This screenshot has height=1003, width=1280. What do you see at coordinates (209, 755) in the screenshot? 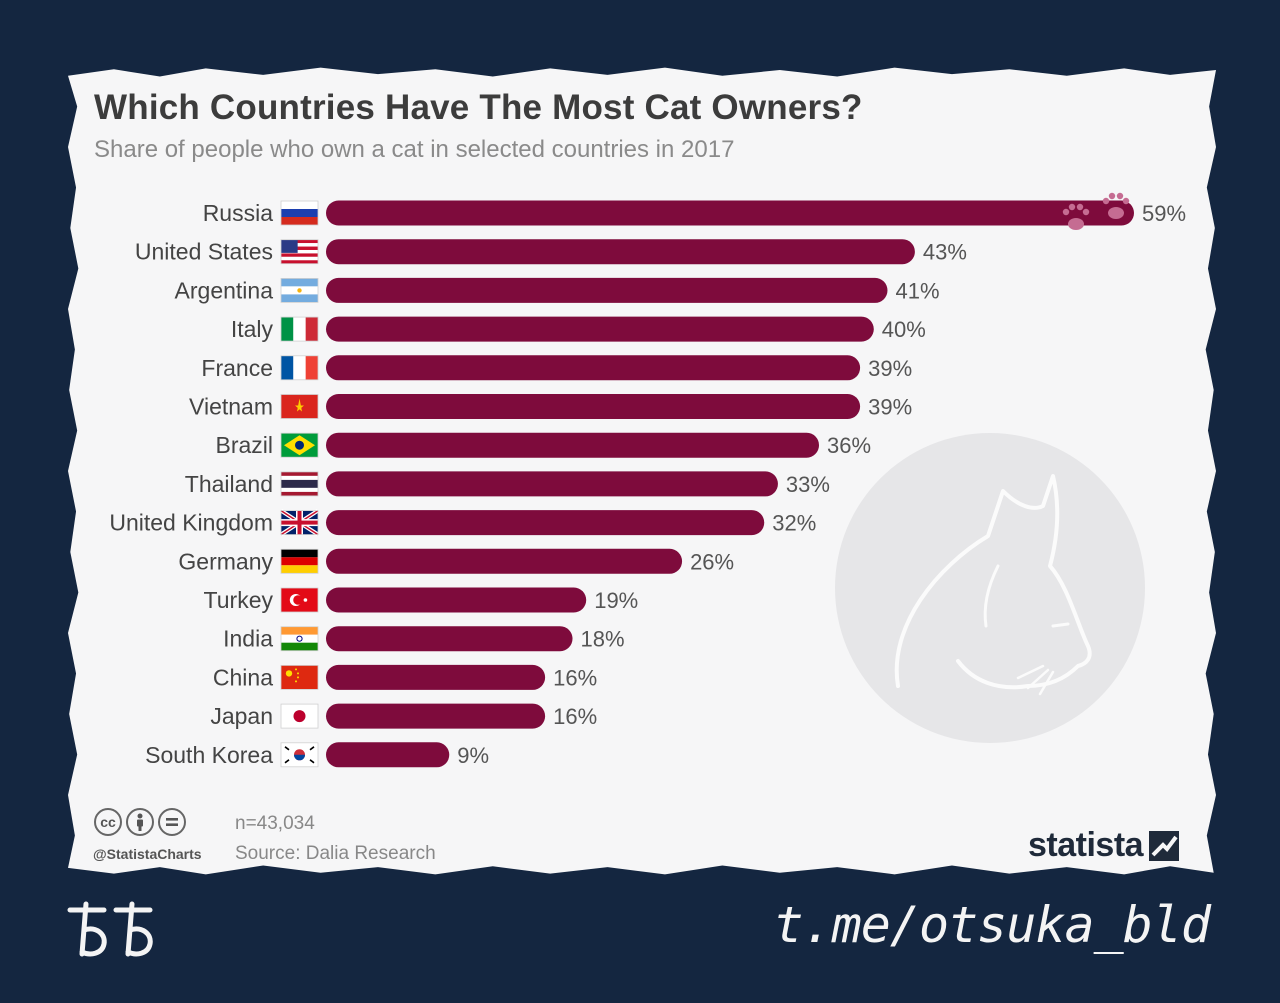
I see `country-label: South Korea` at bounding box center [209, 755].